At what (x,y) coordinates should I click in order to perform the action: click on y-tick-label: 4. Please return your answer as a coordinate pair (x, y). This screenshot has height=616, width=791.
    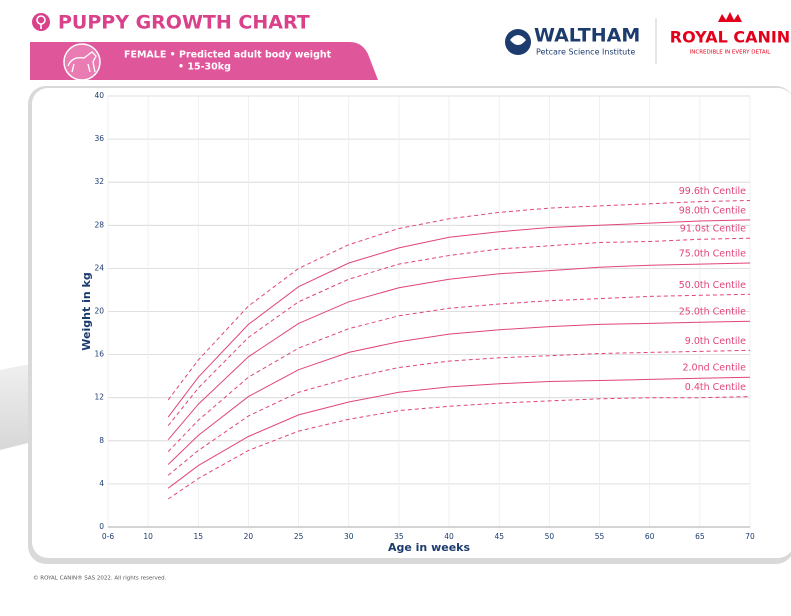
    Looking at the image, I should click on (101, 483).